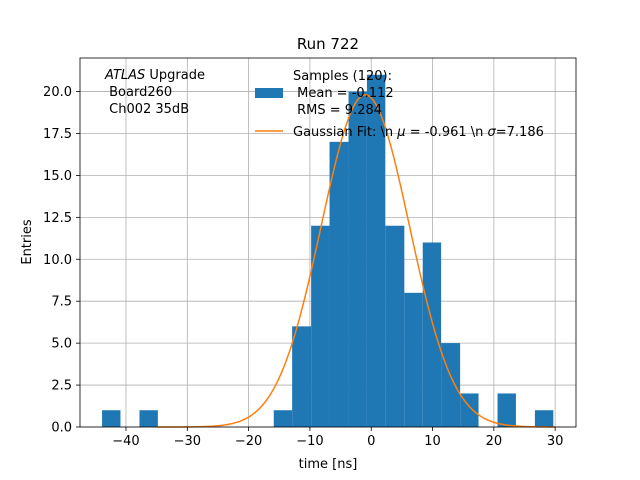 The height and width of the screenshot is (480, 640). I want to click on chart-title: Run 722, so click(328, 44).